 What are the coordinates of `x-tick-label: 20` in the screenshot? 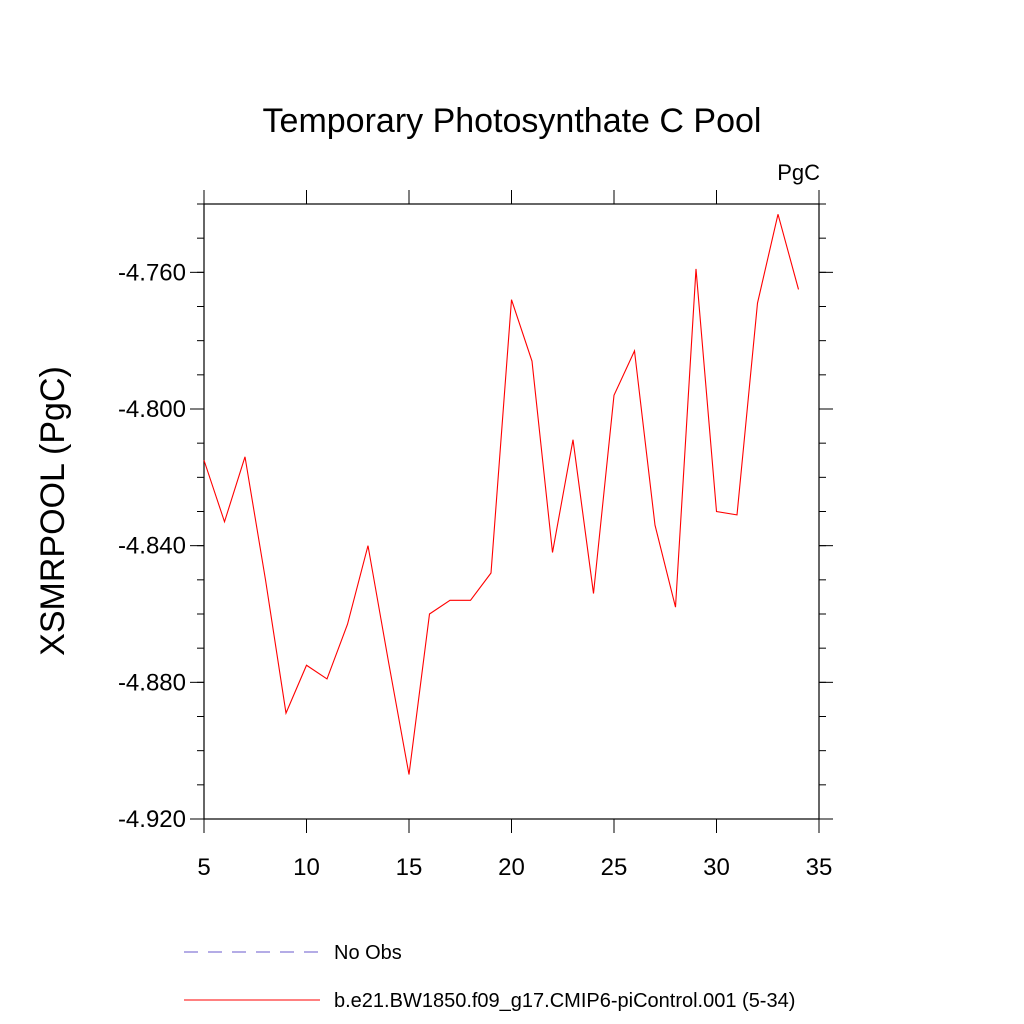 It's located at (511, 867).